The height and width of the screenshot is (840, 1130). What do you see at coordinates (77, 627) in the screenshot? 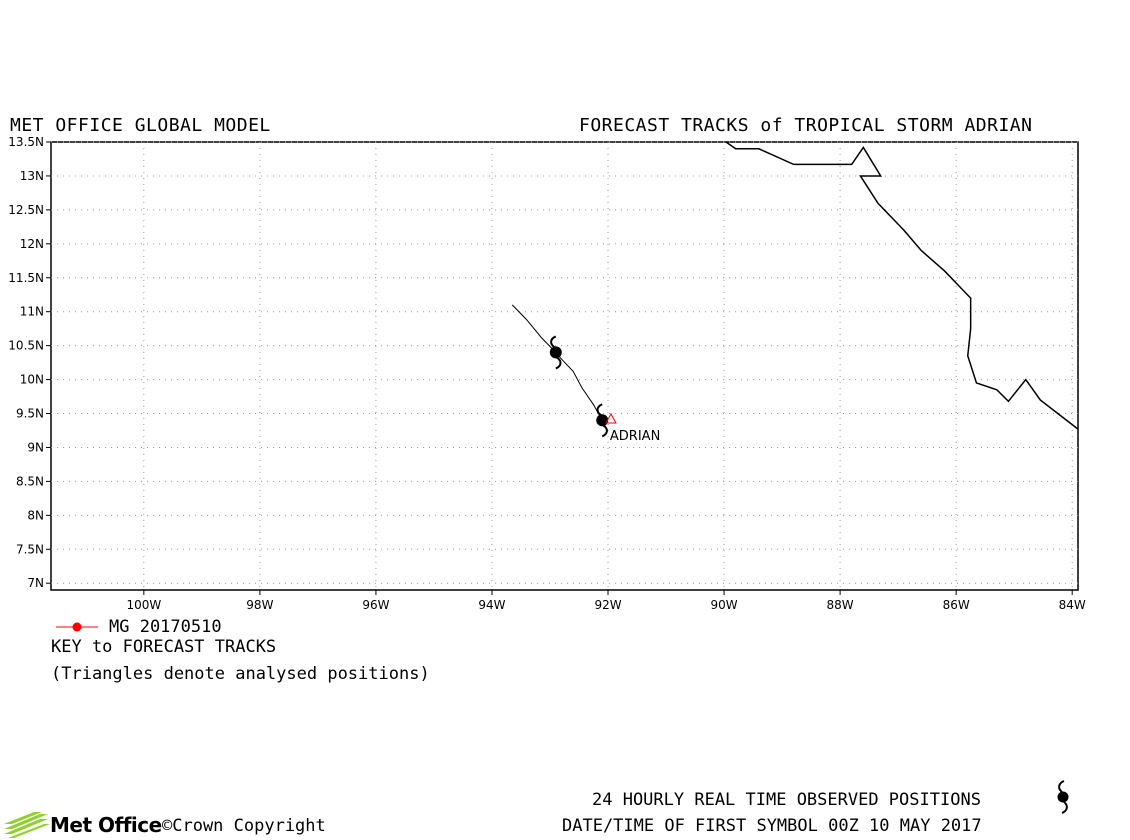
I see `legend-marker` at bounding box center [77, 627].